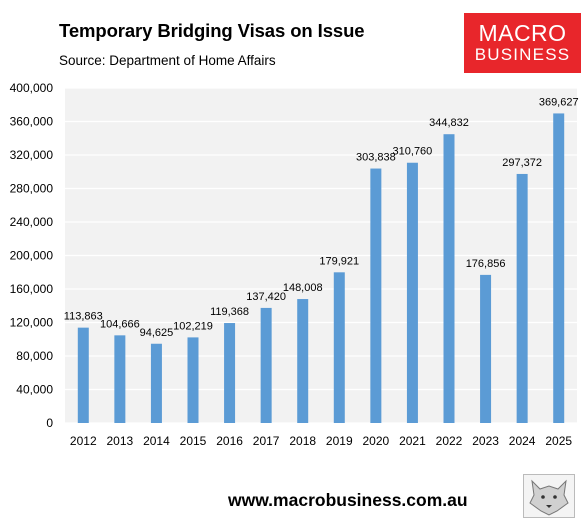 The width and height of the screenshot is (583, 525). I want to click on data-label: 303,838, so click(376, 158).